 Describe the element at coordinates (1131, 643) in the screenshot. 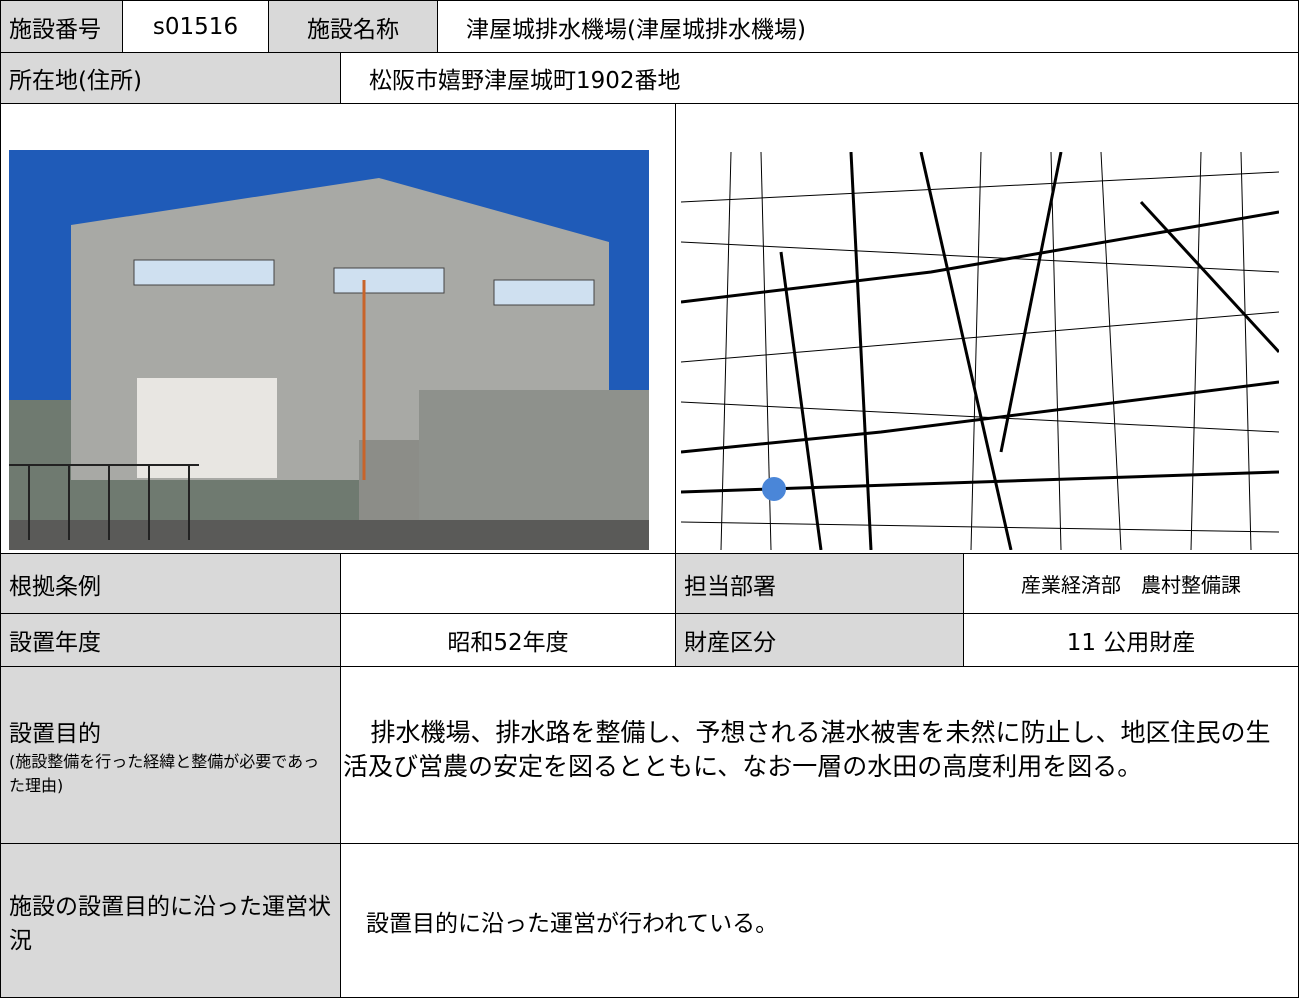

I see `value: 11 公用財産` at that location.